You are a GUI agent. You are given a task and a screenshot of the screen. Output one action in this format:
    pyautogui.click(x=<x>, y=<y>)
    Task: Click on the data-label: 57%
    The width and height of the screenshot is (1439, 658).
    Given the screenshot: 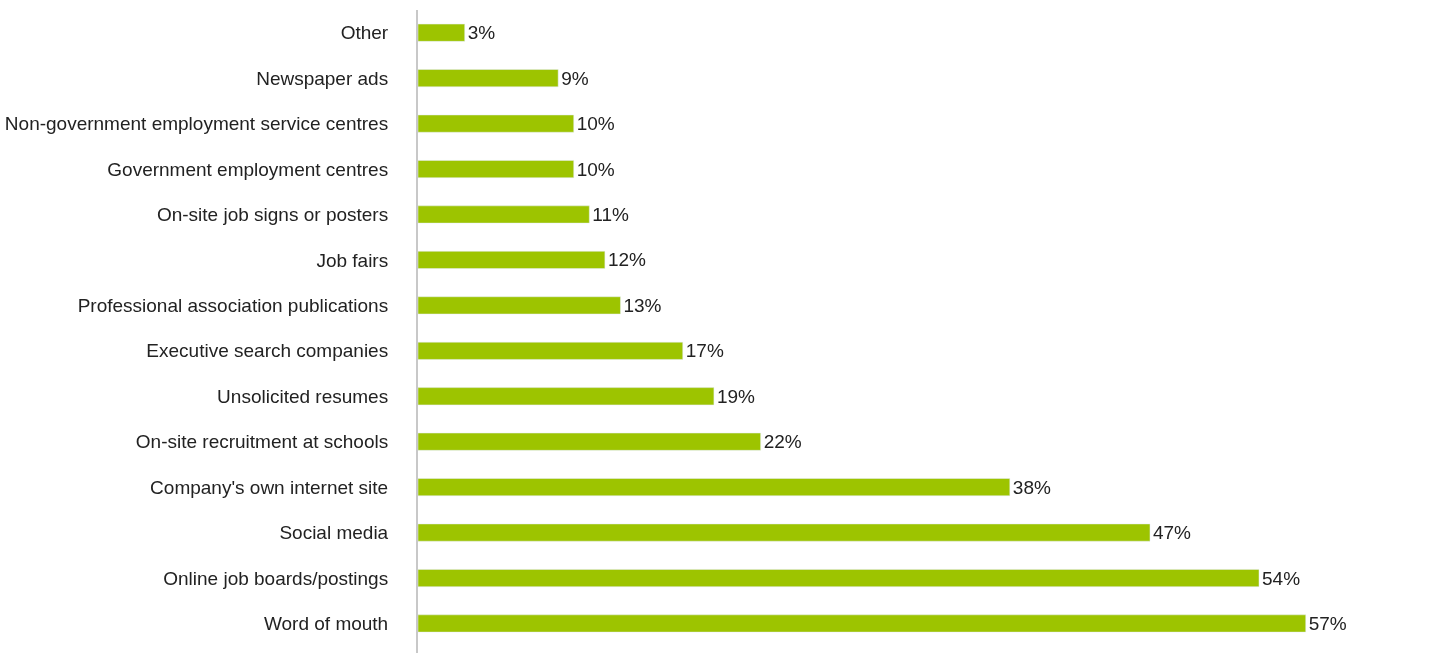 What is the action you would take?
    pyautogui.click(x=1327, y=623)
    